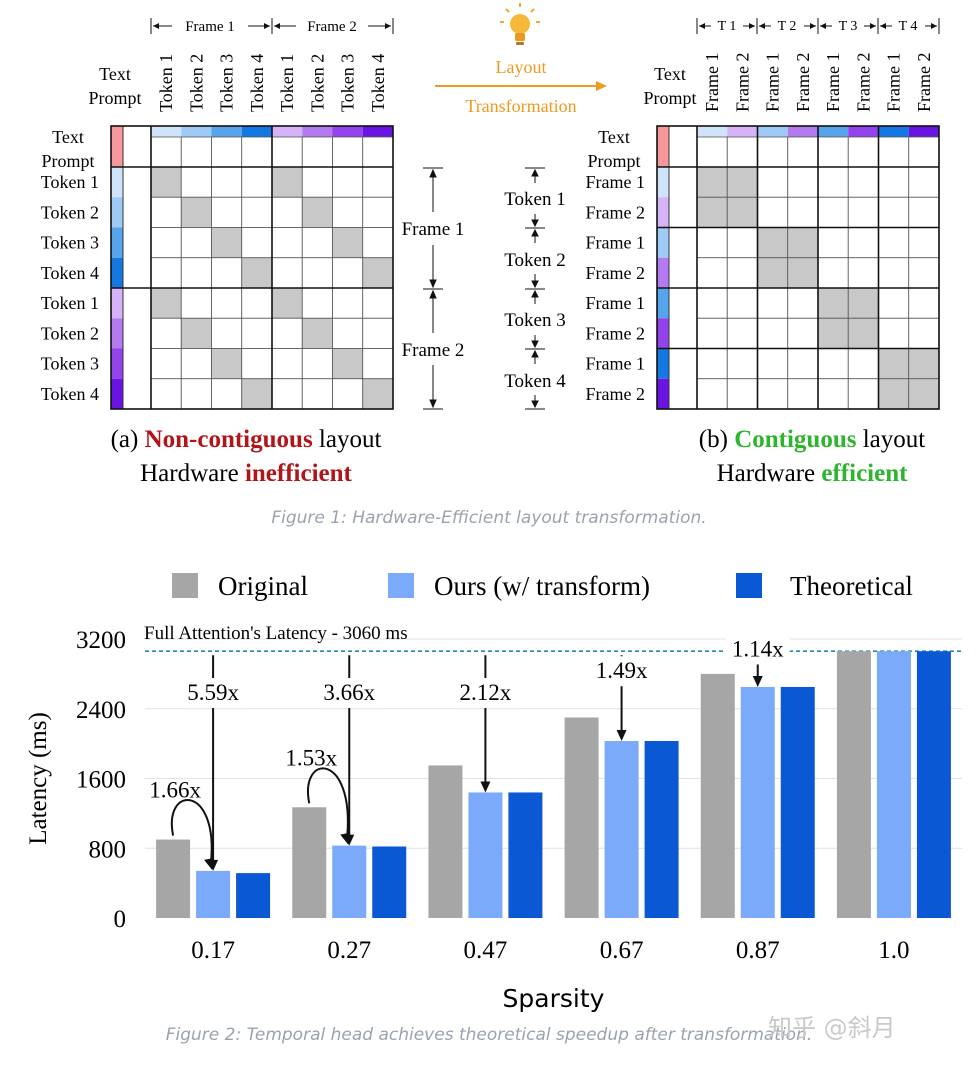 The width and height of the screenshot is (978, 1066). What do you see at coordinates (787, 26) in the screenshot?
I see `right-t-header-2: T 2` at bounding box center [787, 26].